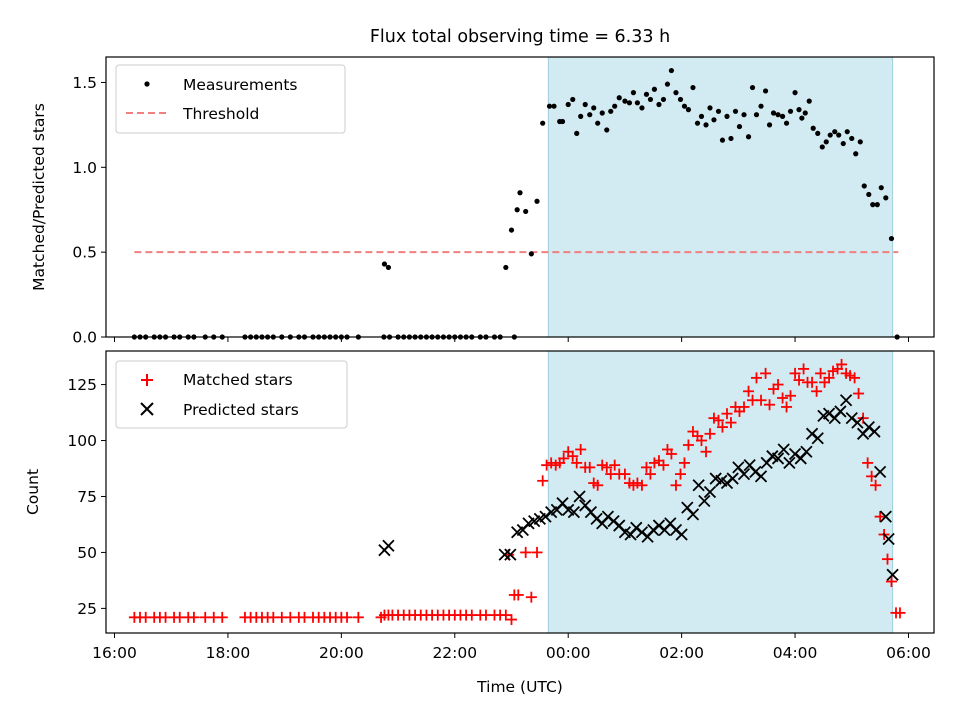 The image size is (960, 720). Describe the element at coordinates (114, 653) in the screenshot. I see `x-tick-label: 16:00` at that location.